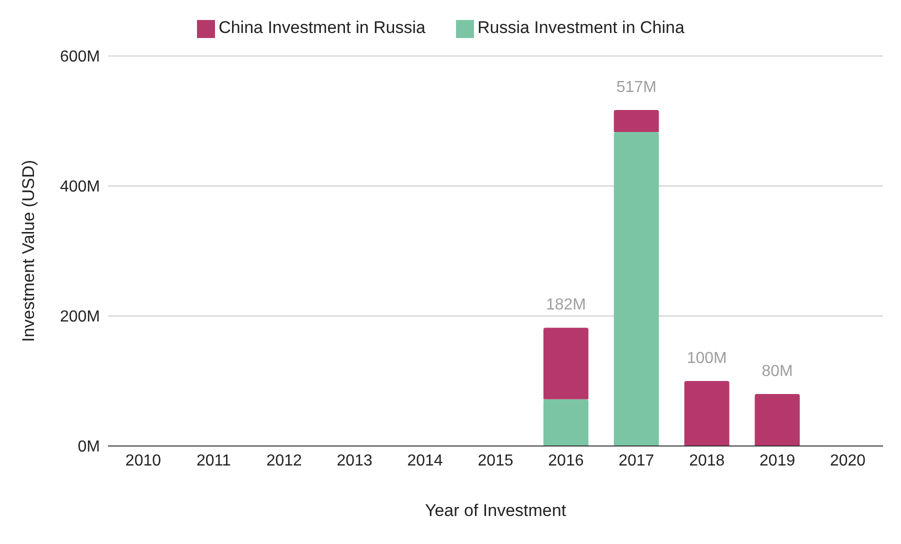  I want to click on x-tick-label: 2019, so click(778, 461).